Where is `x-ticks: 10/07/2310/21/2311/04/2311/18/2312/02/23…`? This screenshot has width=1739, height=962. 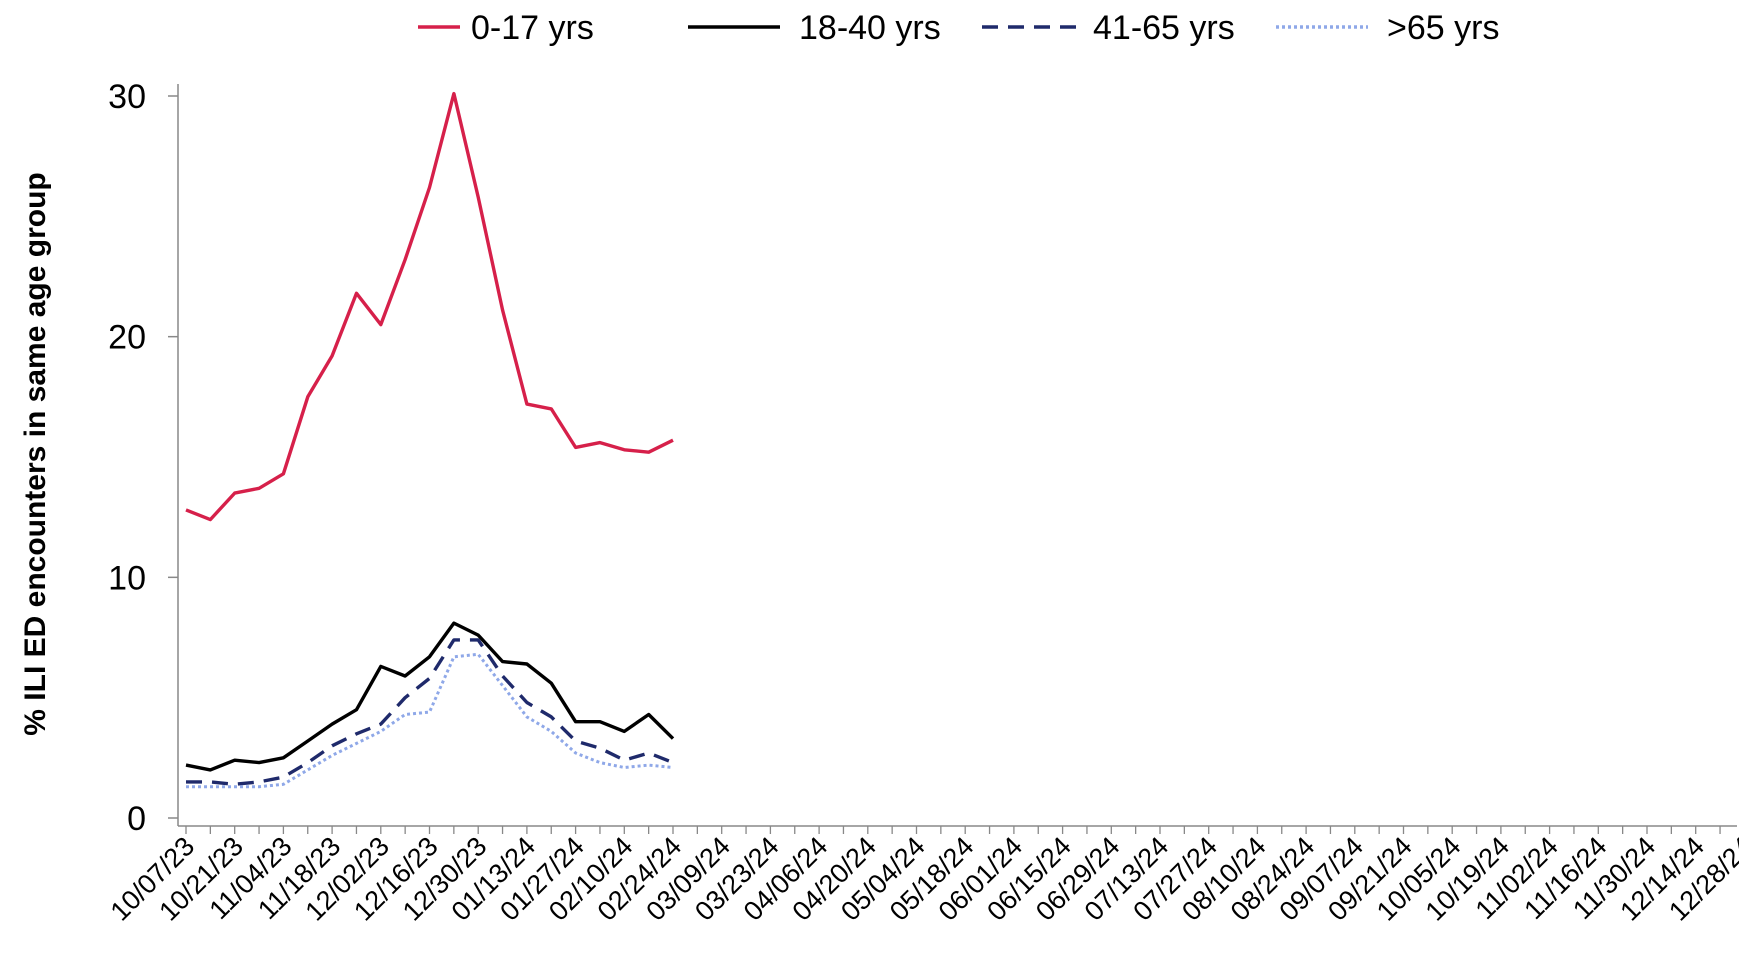 x-ticks: 10/07/2310/21/2311/04/2311/18/2312/02/23… is located at coordinates (922, 876).